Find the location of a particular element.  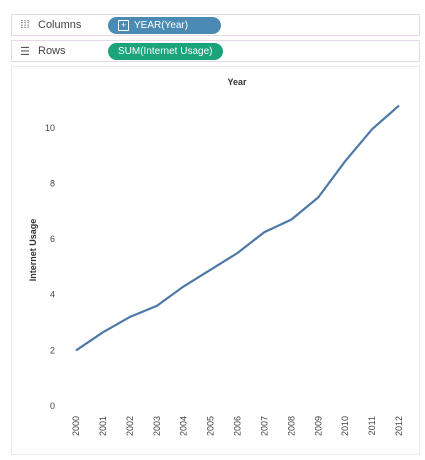

x-tick-label: 2012 is located at coordinates (399, 426).